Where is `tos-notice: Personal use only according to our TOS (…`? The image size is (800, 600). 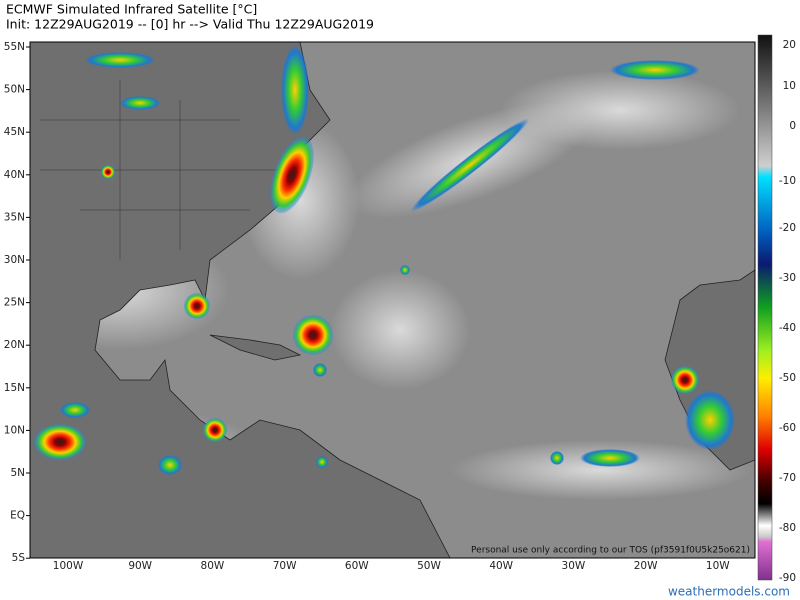 tos-notice: Personal use only according to our TOS (… is located at coordinates (610, 551).